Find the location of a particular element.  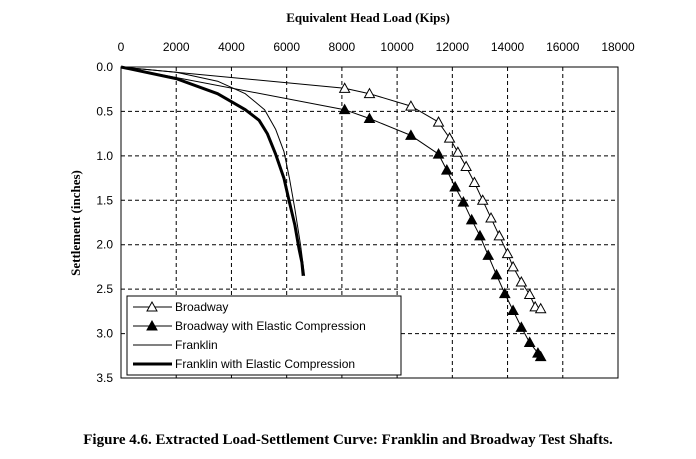

x-tick-label: 4000 is located at coordinates (231, 47).